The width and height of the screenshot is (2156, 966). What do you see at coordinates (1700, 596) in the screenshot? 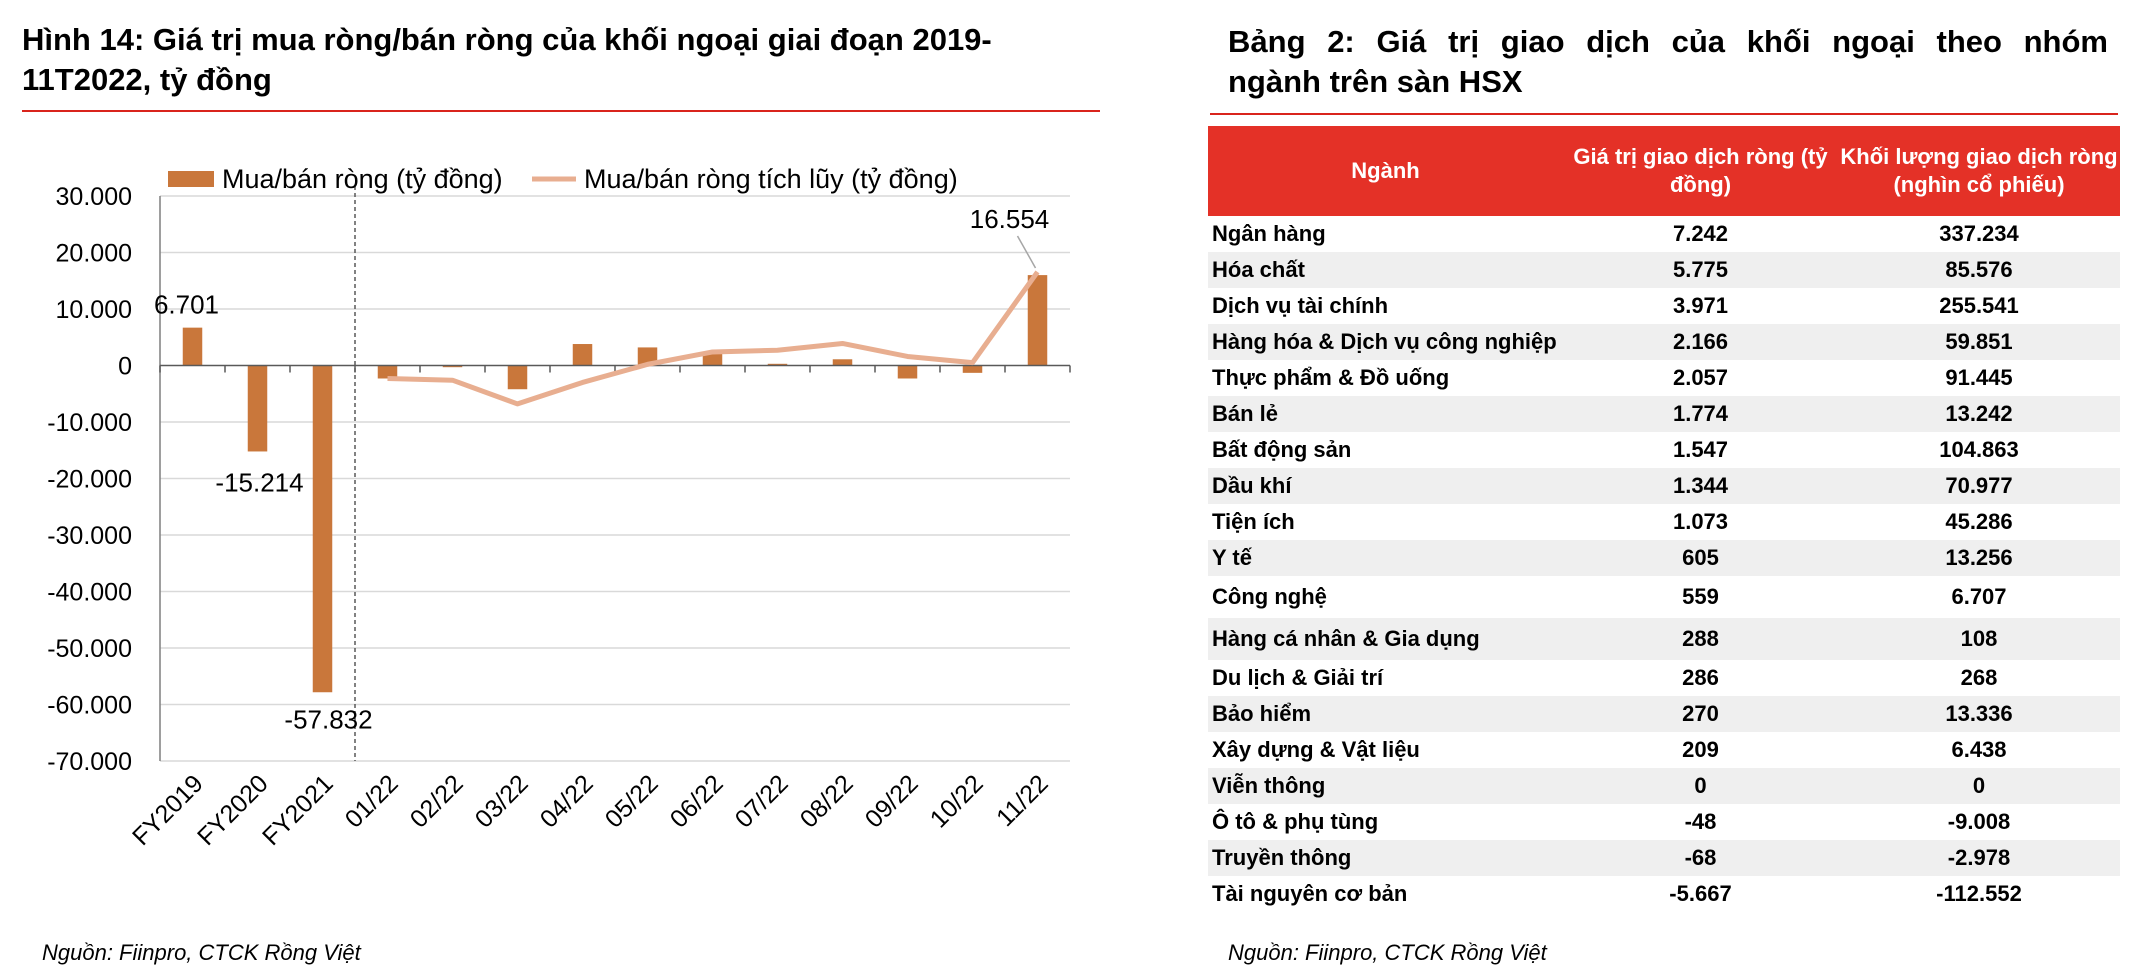
I see `cell-net-value: 559` at bounding box center [1700, 596].